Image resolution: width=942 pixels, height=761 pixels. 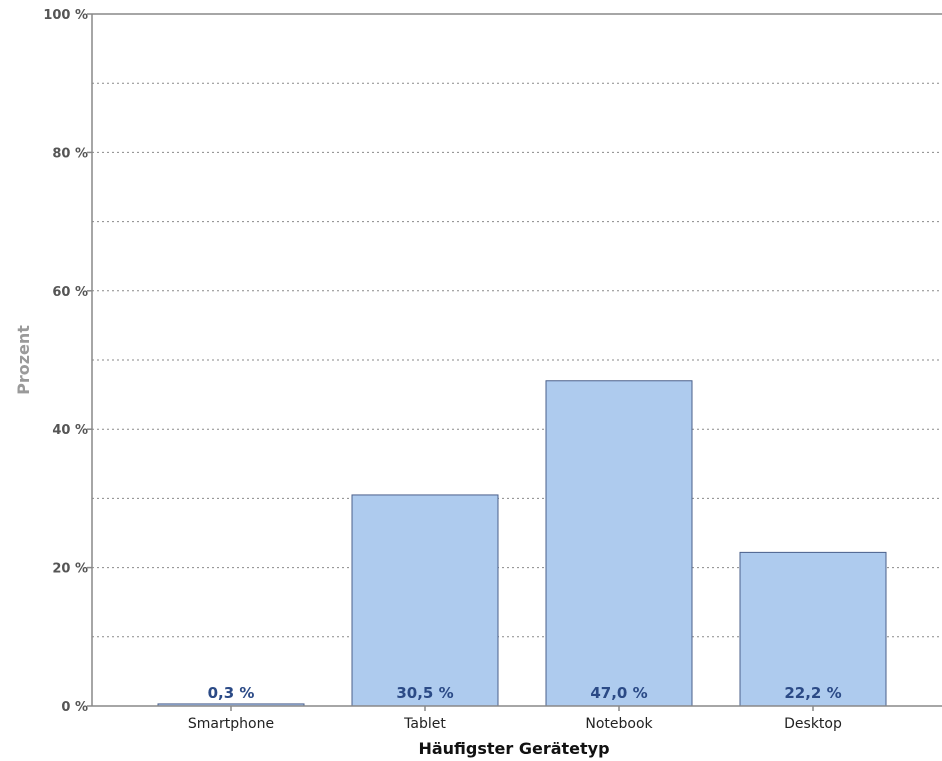 I want to click on y-tick-labels: 0 % 20 % 40 % 60 % 80 % 100 %, so click(x=67, y=361).